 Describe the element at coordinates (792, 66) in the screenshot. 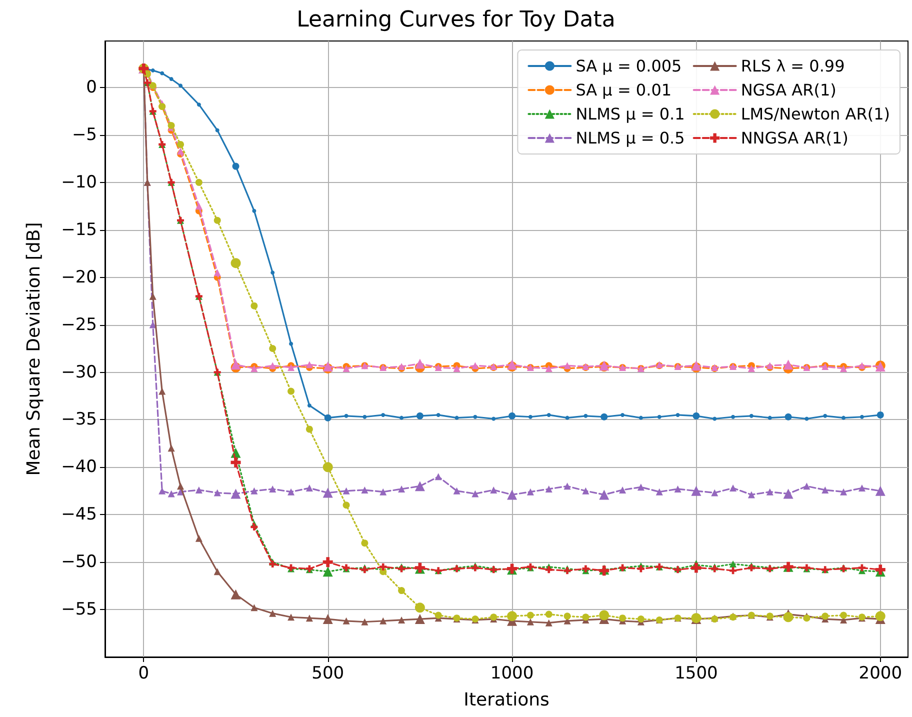

I see `legend-label: RLS λ = 0.99` at that location.